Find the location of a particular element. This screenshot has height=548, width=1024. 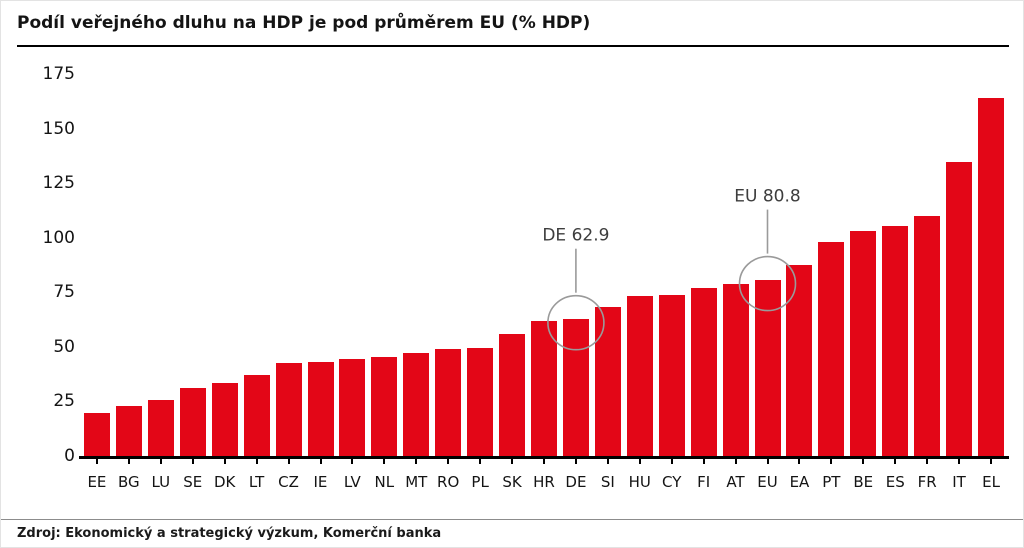

bar-DE is located at coordinates (575, 387).